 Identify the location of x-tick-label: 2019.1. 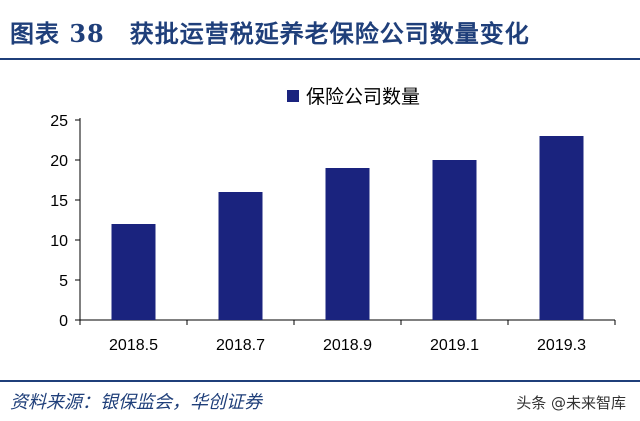
(454, 345).